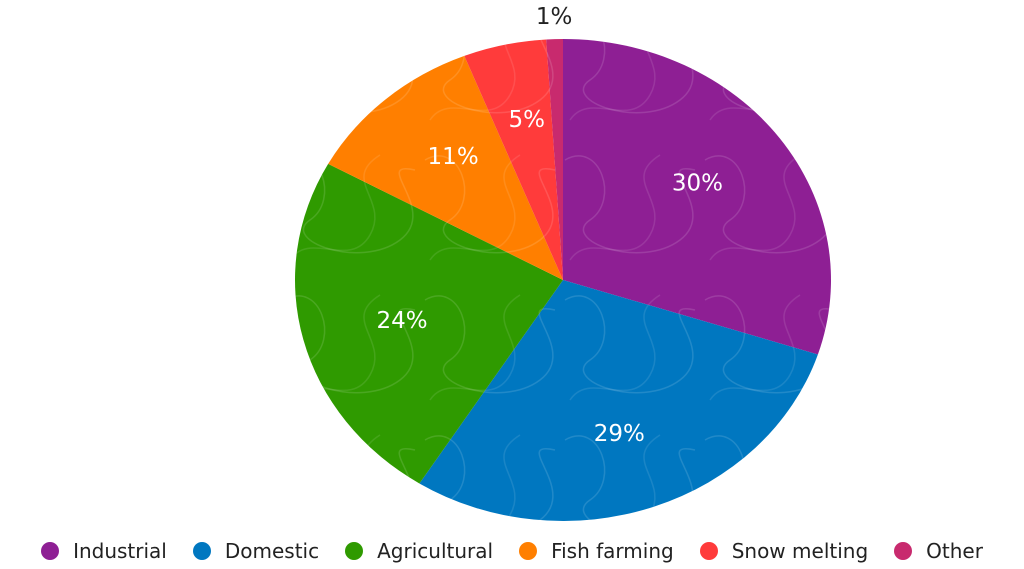 Image resolution: width=1024 pixels, height=569 pixels. I want to click on legend-item-agricultural: Agricultural, so click(419, 551).